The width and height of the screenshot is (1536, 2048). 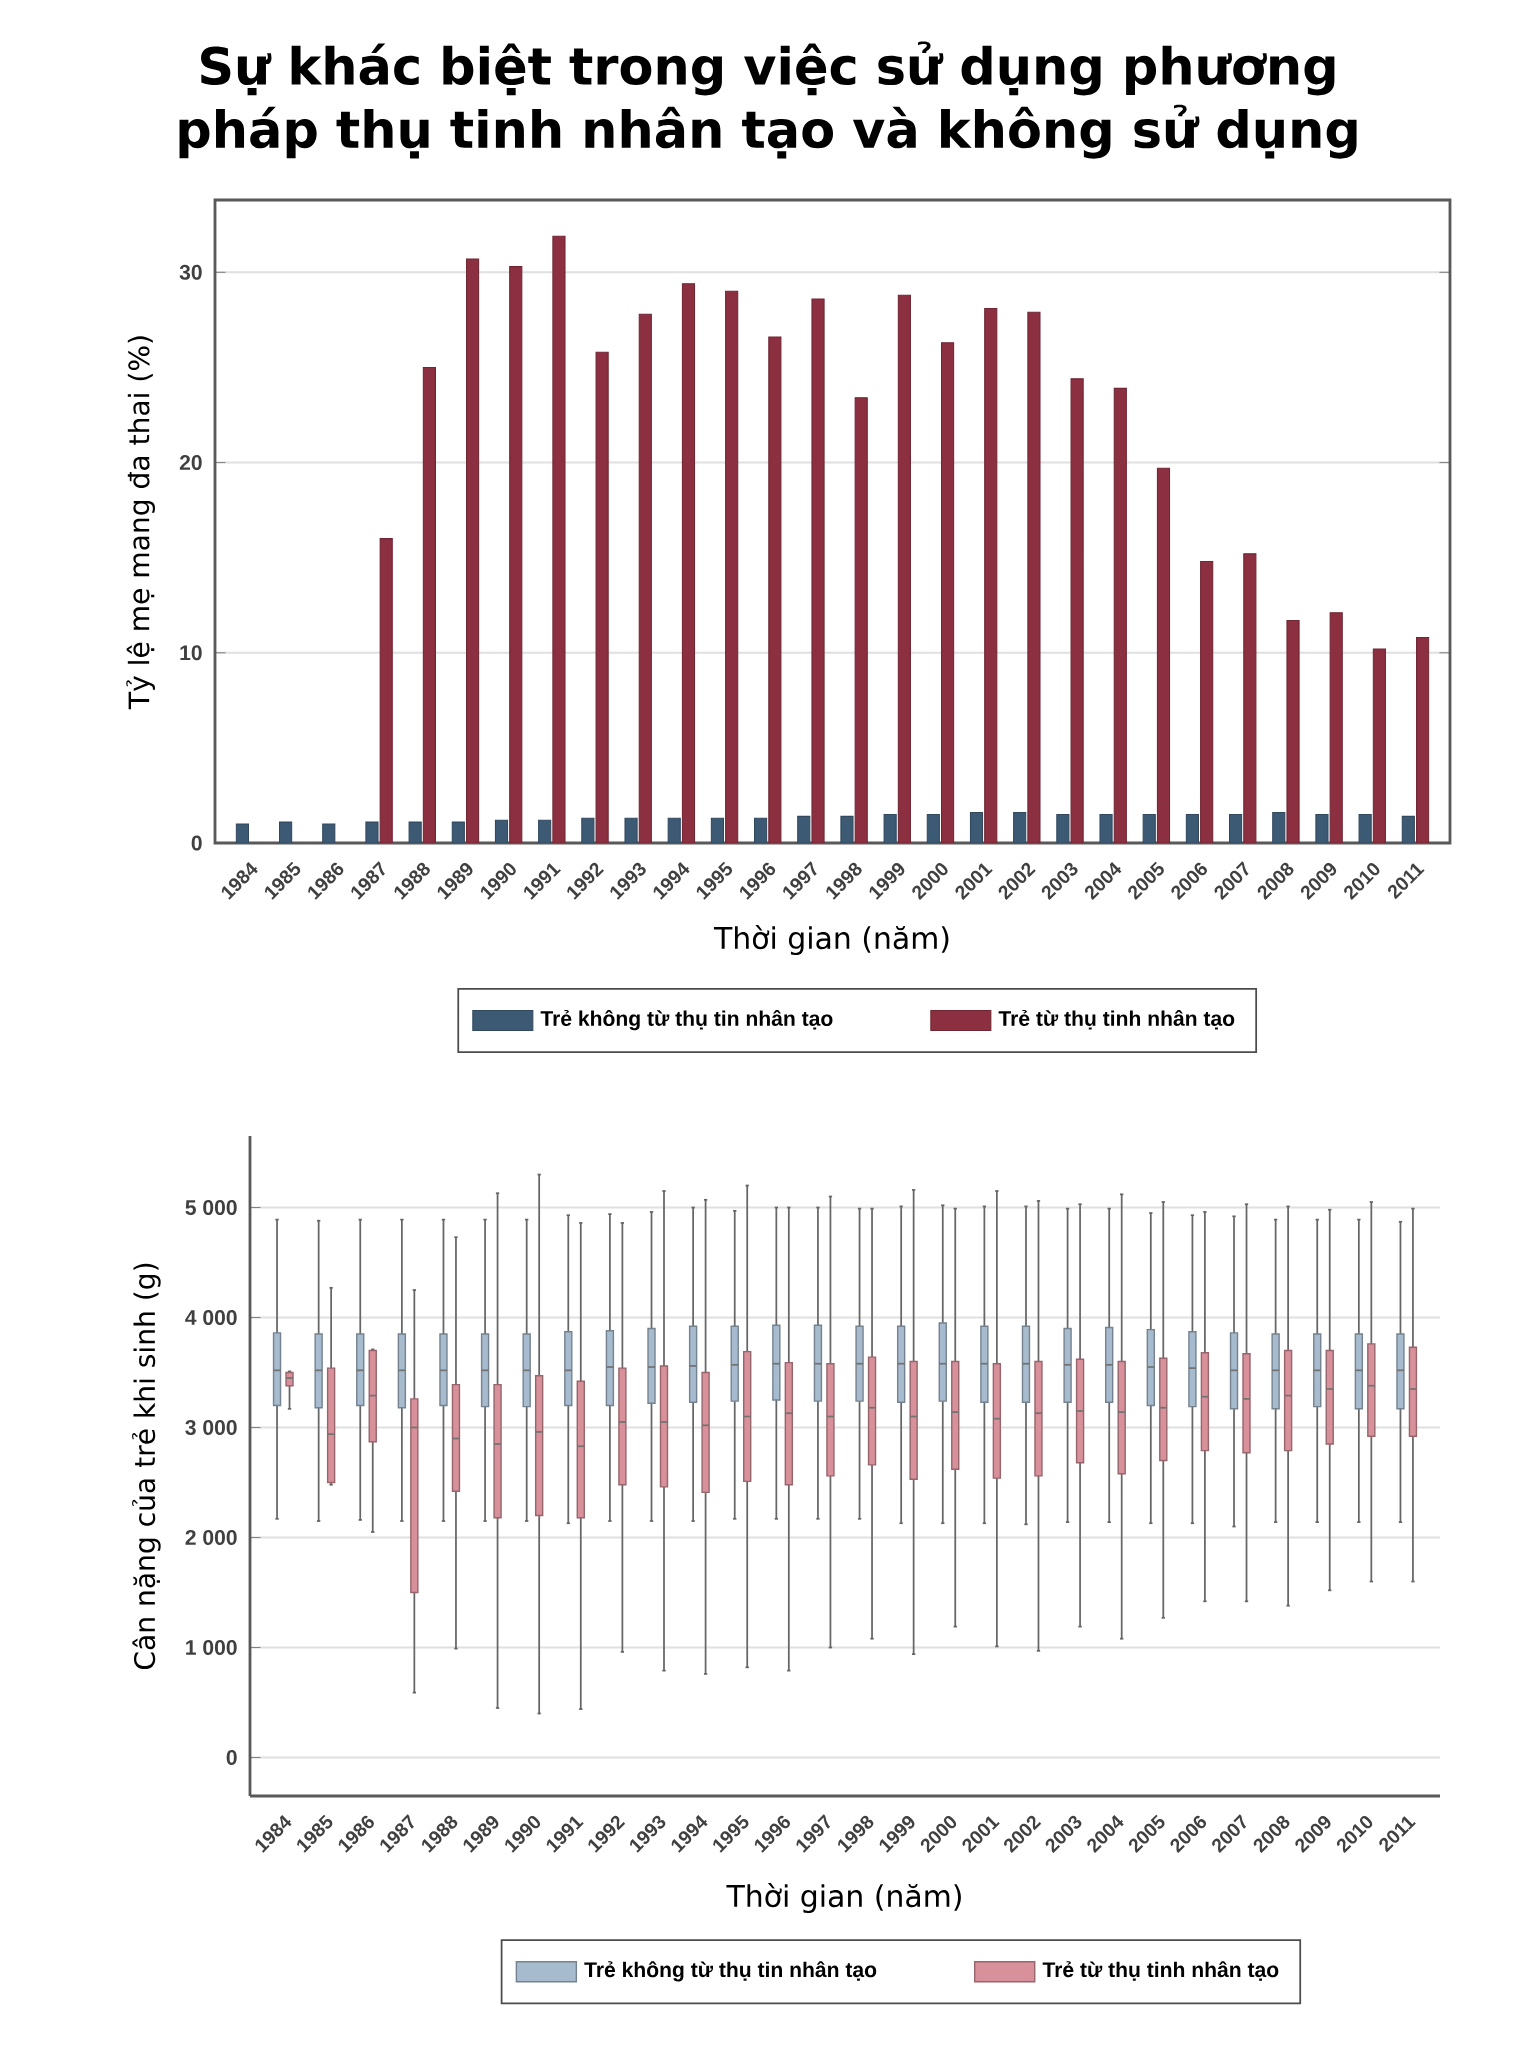 I want to click on y-tick-label: 1 000, so click(x=211, y=1647).